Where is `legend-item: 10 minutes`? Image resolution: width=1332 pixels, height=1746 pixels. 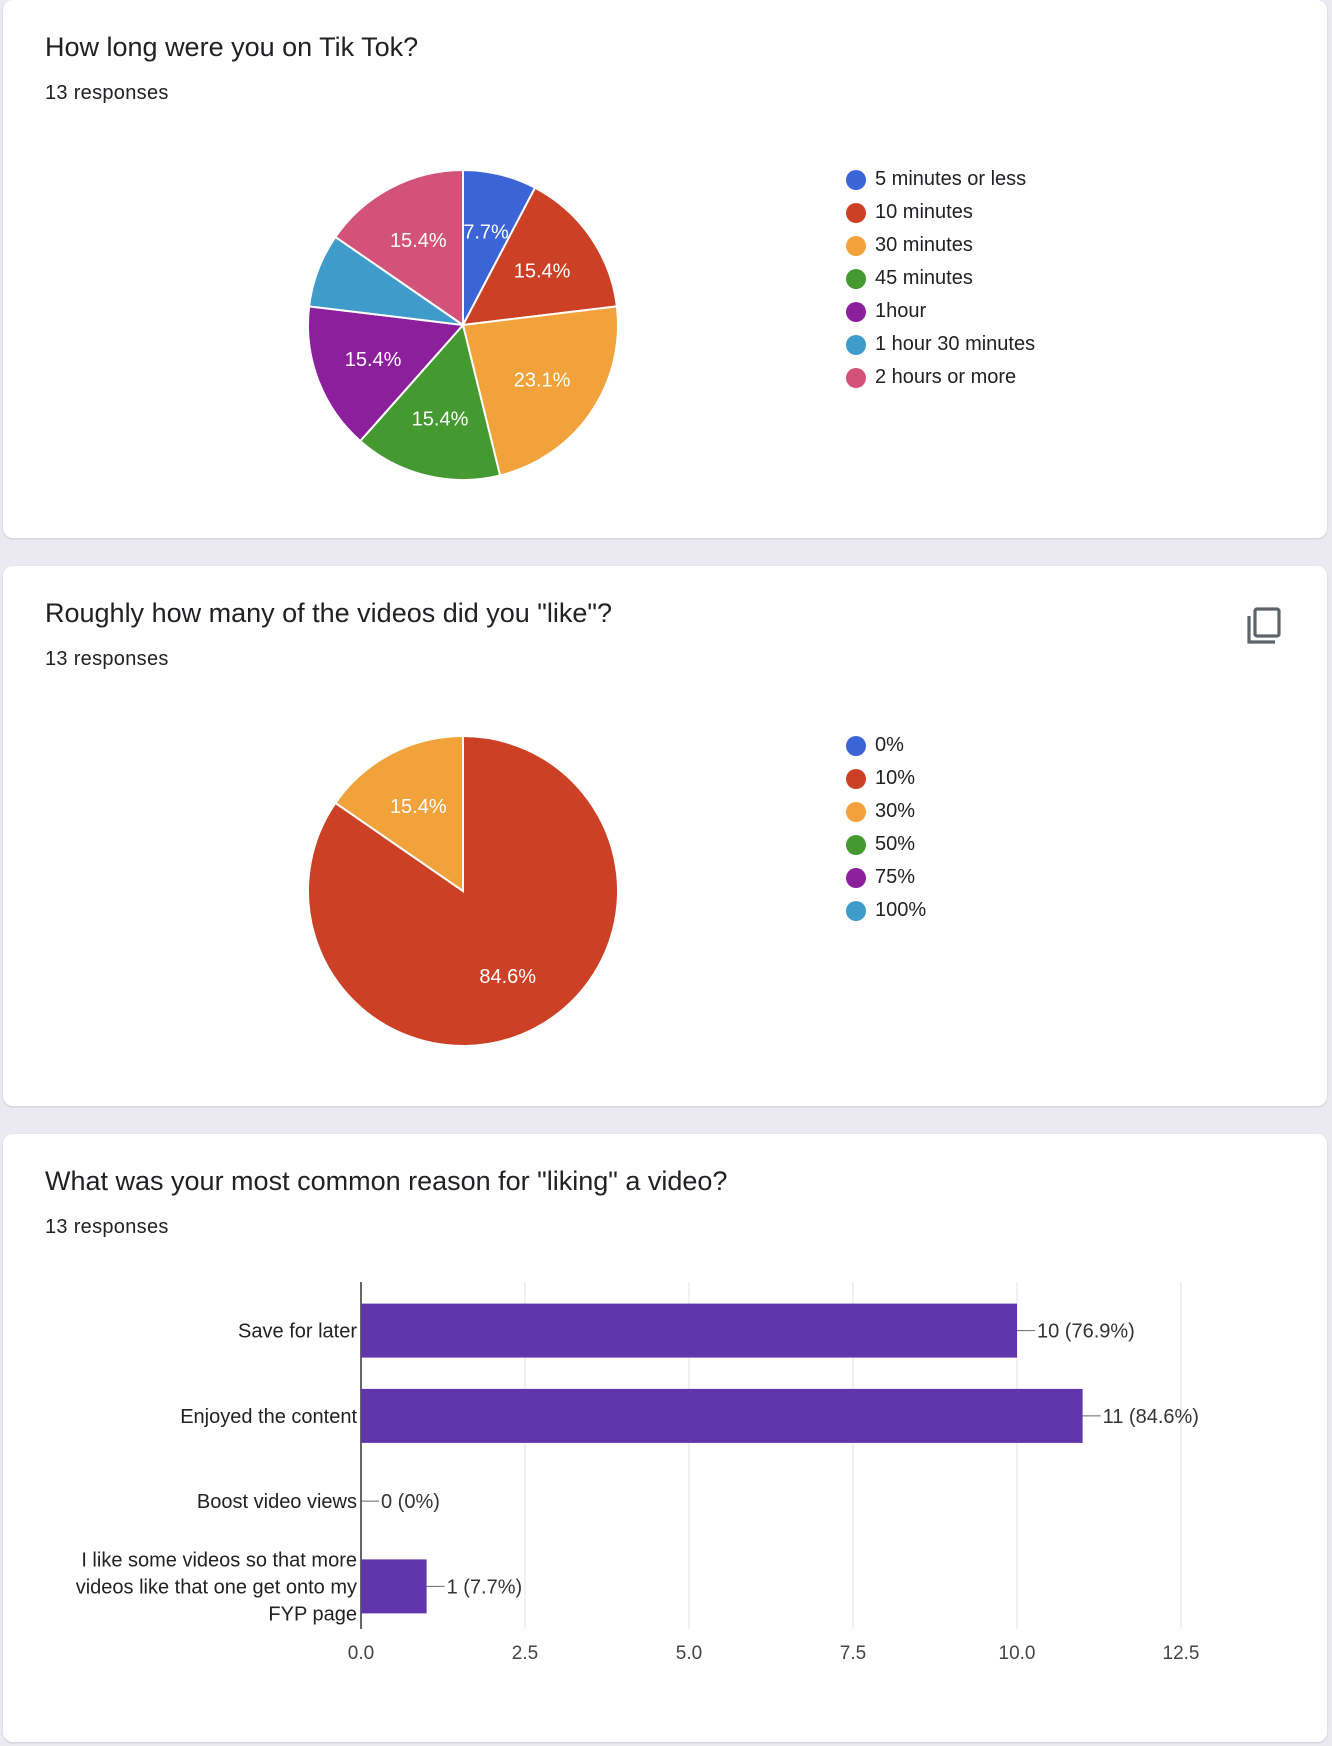 legend-item: 10 minutes is located at coordinates (940, 212).